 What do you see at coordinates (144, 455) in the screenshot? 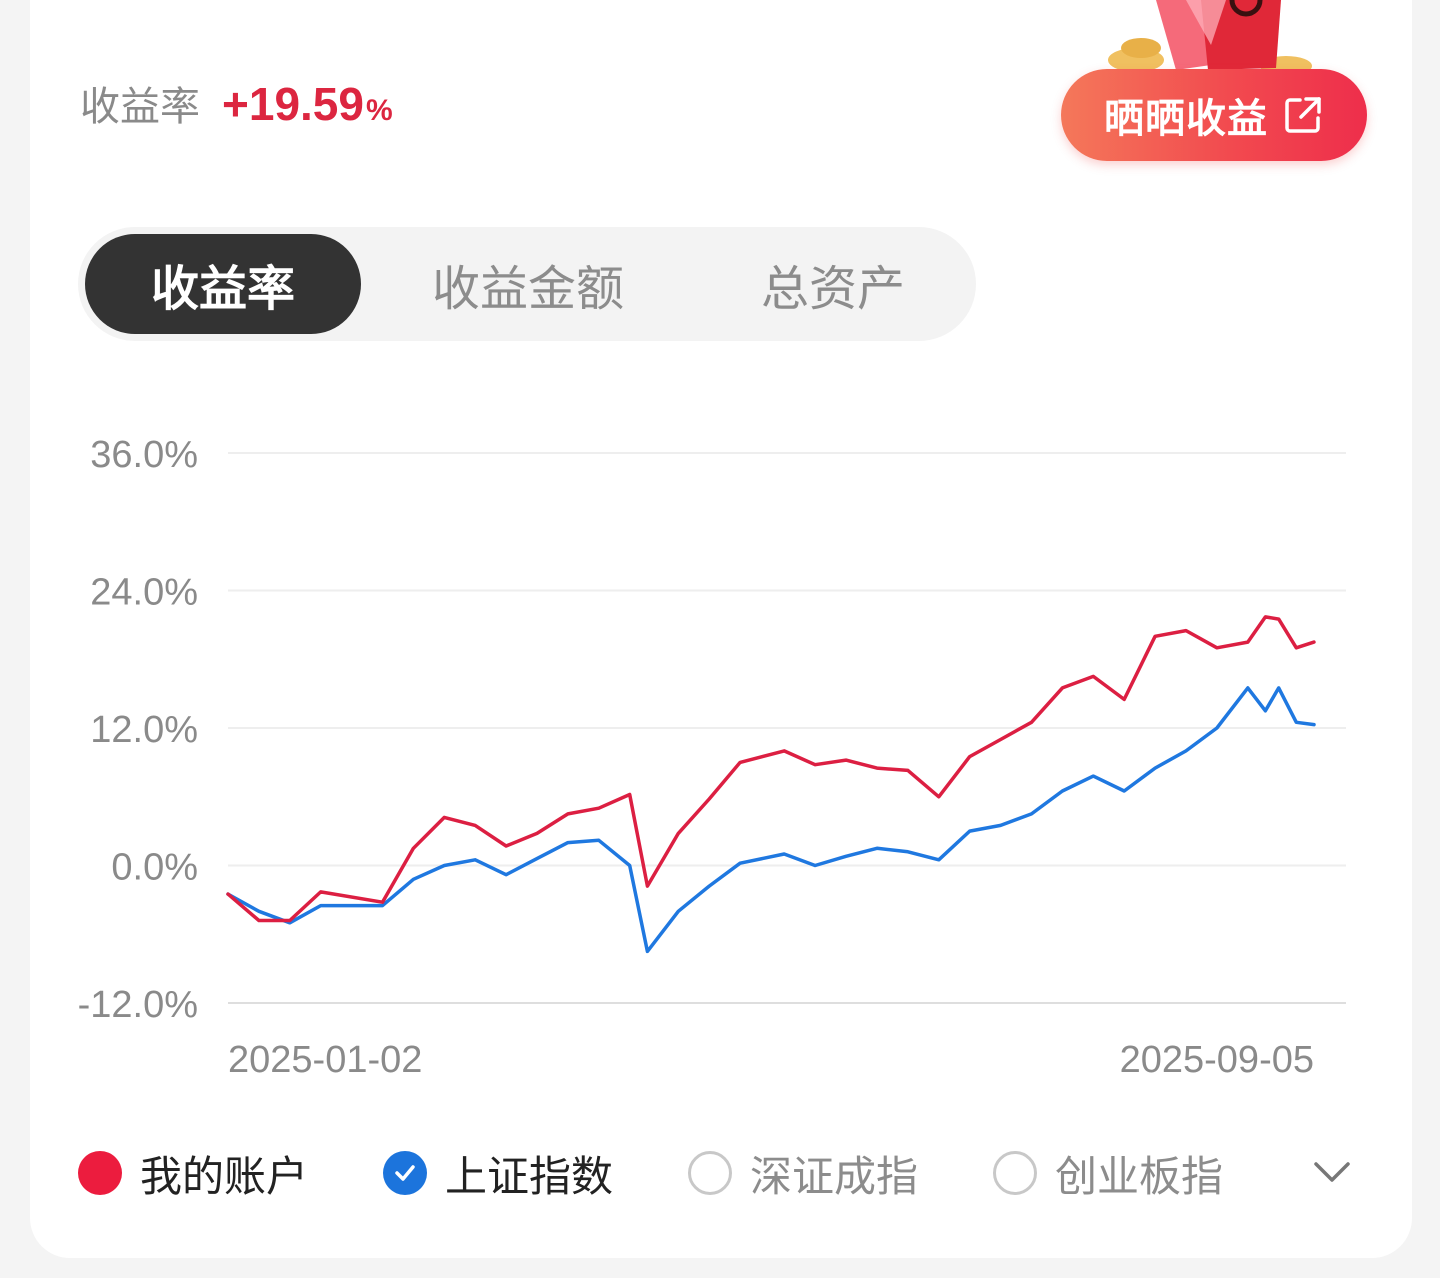
I see `y-tick-label: 36.0%` at bounding box center [144, 455].